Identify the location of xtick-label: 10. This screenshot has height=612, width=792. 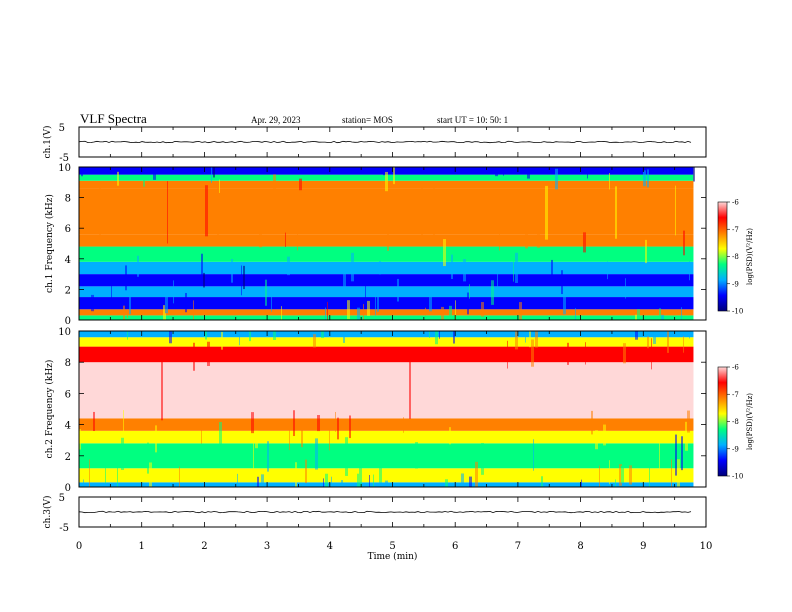
(706, 546).